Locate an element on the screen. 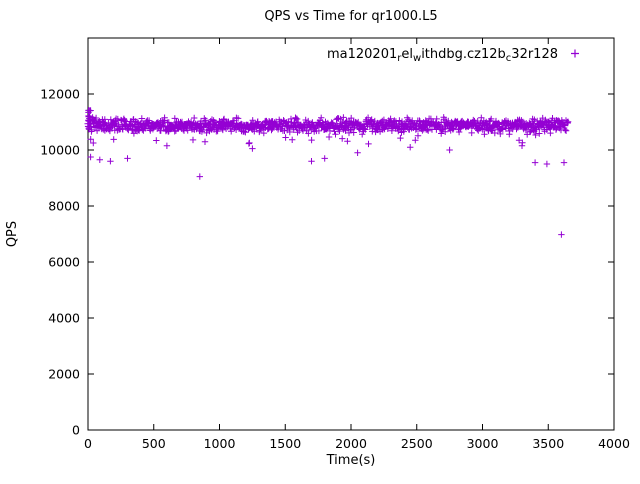  legend-label-text: ithdbg.cz12b is located at coordinates (463, 54).